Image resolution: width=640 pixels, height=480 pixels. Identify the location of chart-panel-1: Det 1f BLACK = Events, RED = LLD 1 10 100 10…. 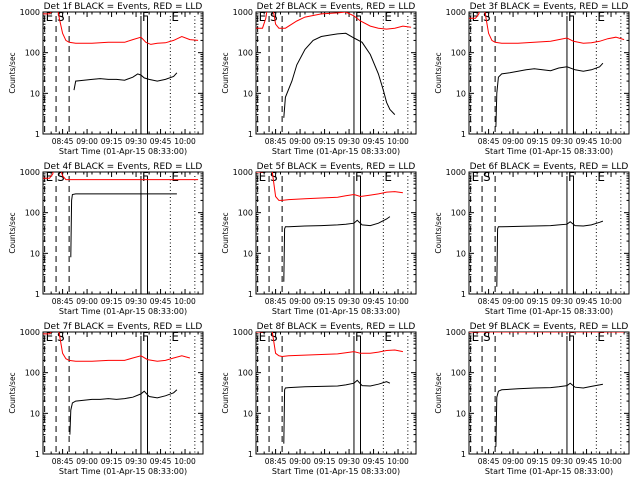
(106, 79).